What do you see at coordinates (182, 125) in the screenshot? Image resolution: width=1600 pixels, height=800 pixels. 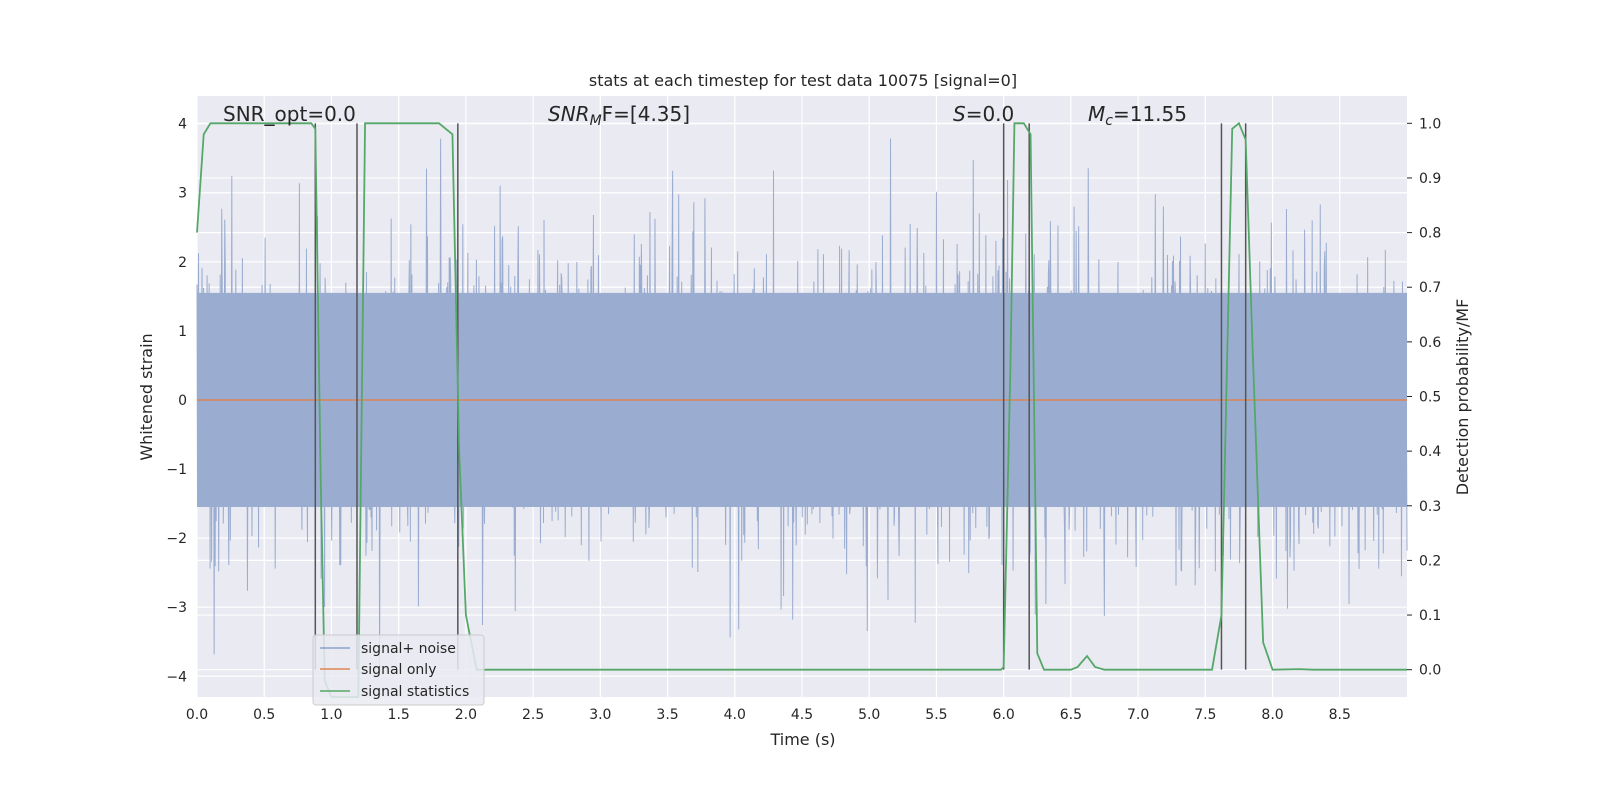 I see `y-tick-label: 4` at bounding box center [182, 125].